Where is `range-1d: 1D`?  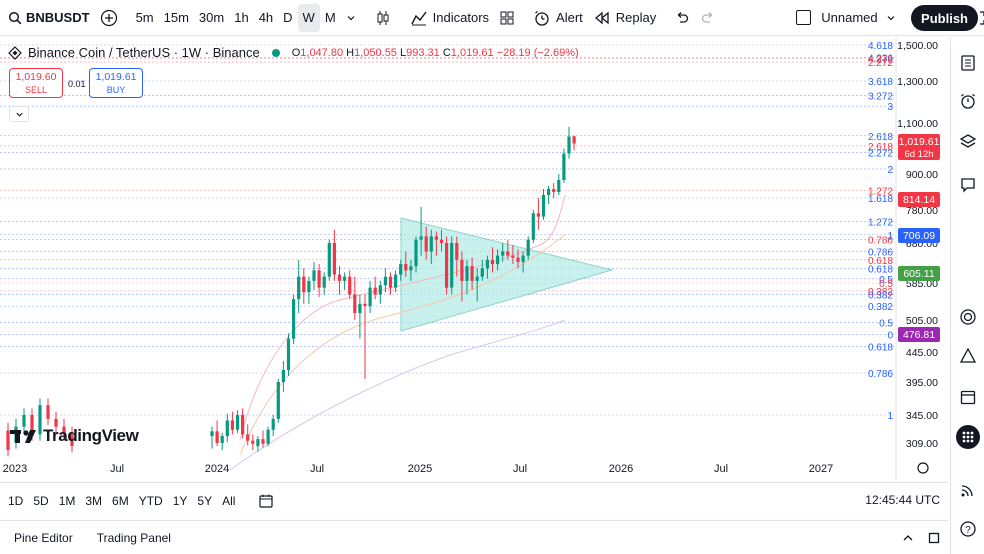
range-1d: 1D is located at coordinates (16, 500).